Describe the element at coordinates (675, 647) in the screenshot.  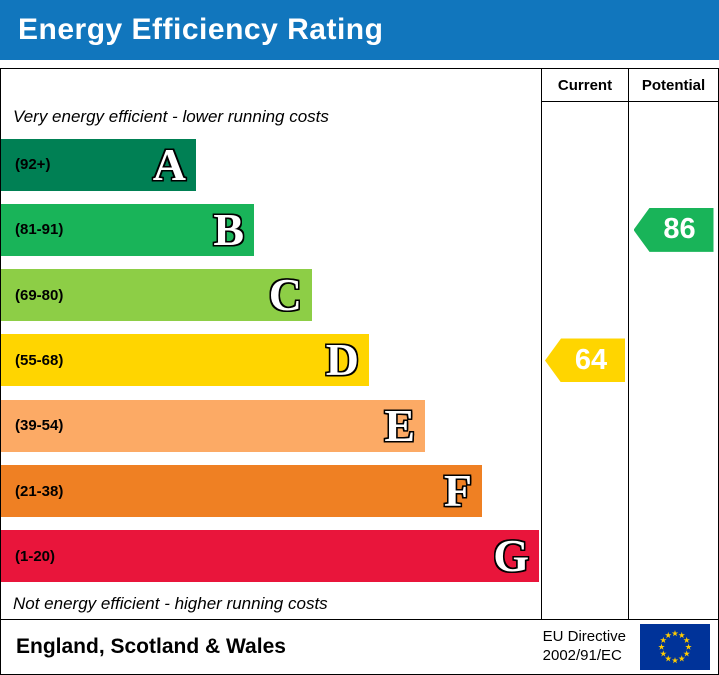
I see `eu-flag-icon` at that location.